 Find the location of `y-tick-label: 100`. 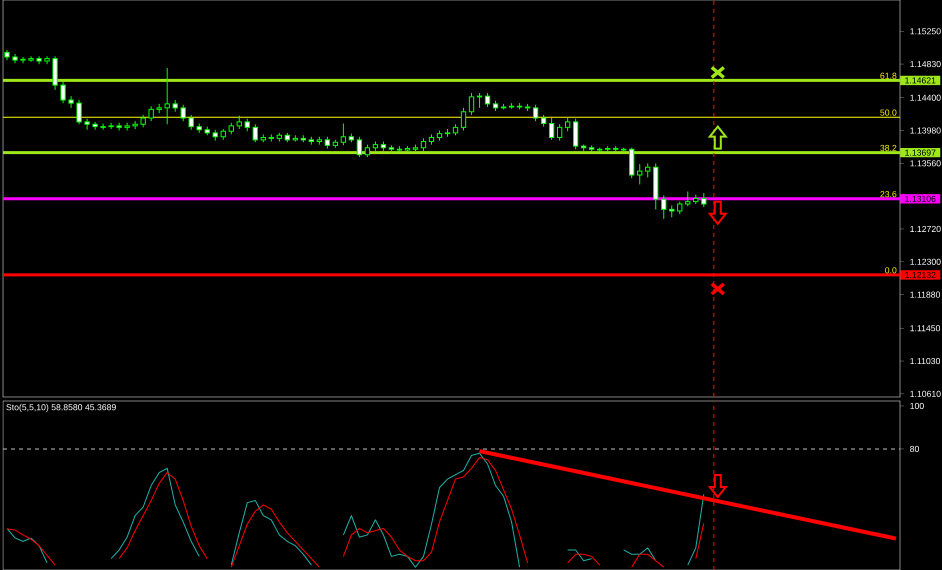

y-tick-label: 100 is located at coordinates (917, 406).